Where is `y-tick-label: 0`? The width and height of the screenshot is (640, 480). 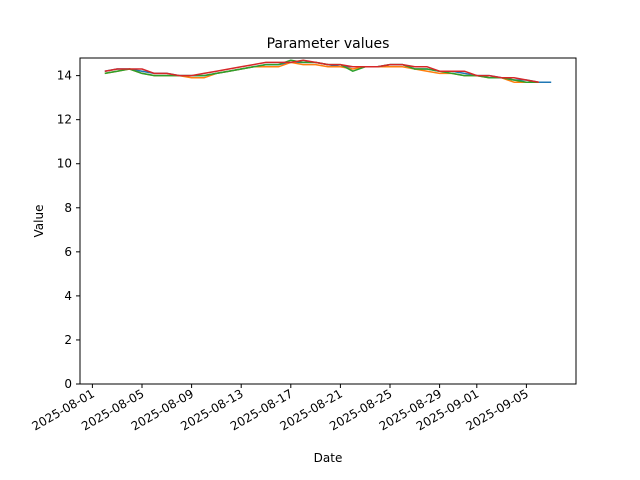 y-tick-label: 0 is located at coordinates (68, 384).